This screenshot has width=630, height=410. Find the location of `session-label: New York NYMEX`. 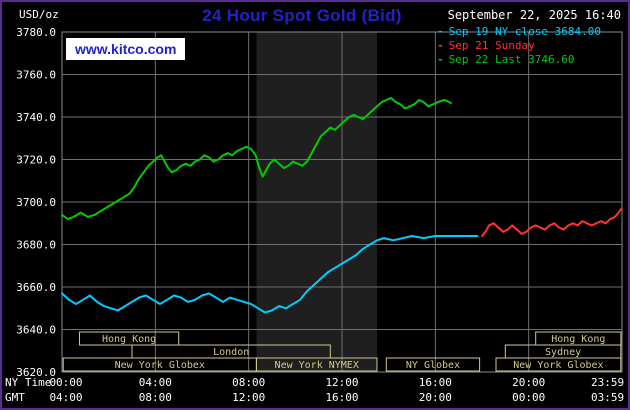

session-label: New York NYMEX is located at coordinates (317, 365).